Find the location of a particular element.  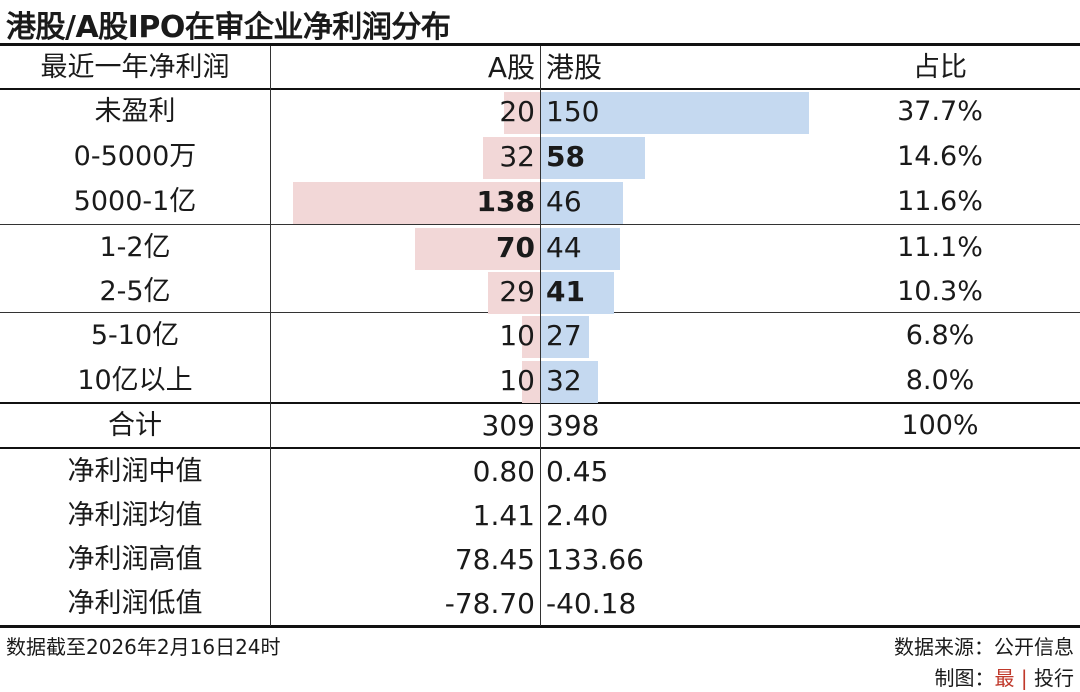

stat-label: 净利润中值 is located at coordinates (135, 471).